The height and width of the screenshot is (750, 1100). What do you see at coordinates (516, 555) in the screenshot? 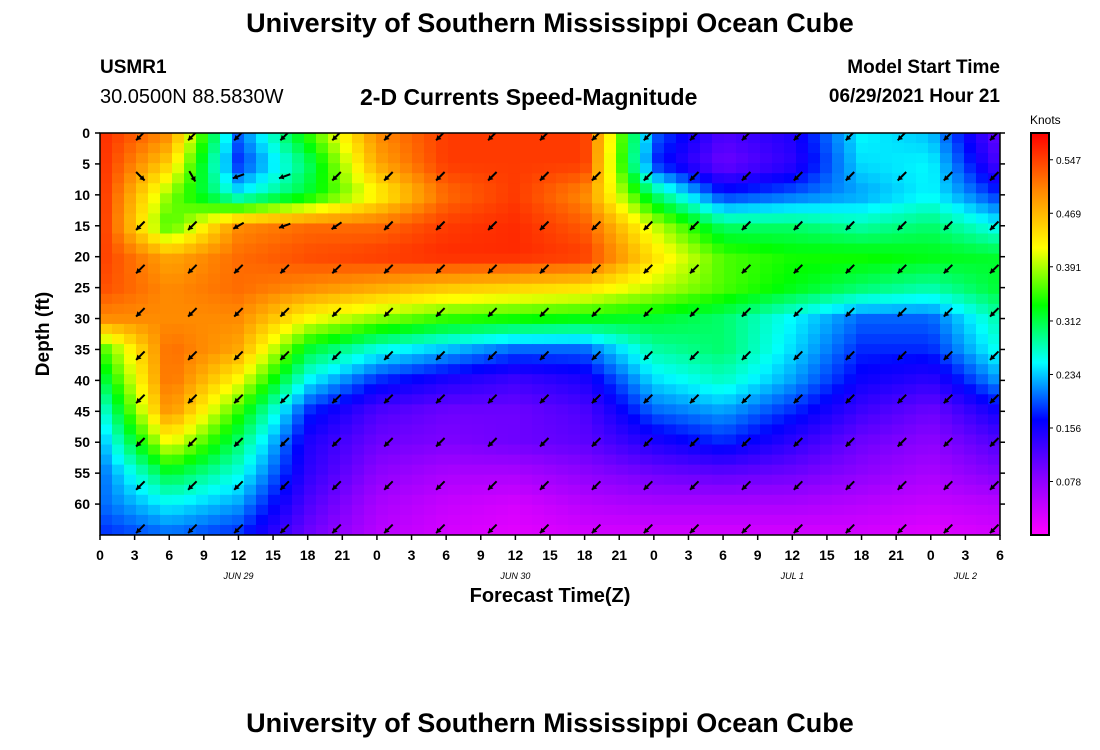
I see `x-tick-label: 12` at bounding box center [516, 555].